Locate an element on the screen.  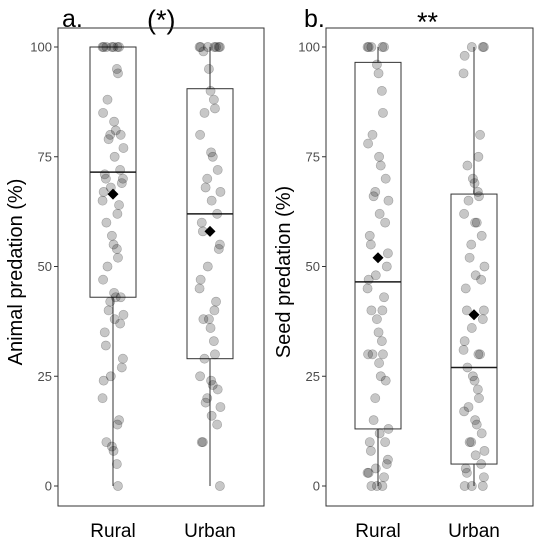
y-tick-label: 75 is located at coordinates (313, 156).